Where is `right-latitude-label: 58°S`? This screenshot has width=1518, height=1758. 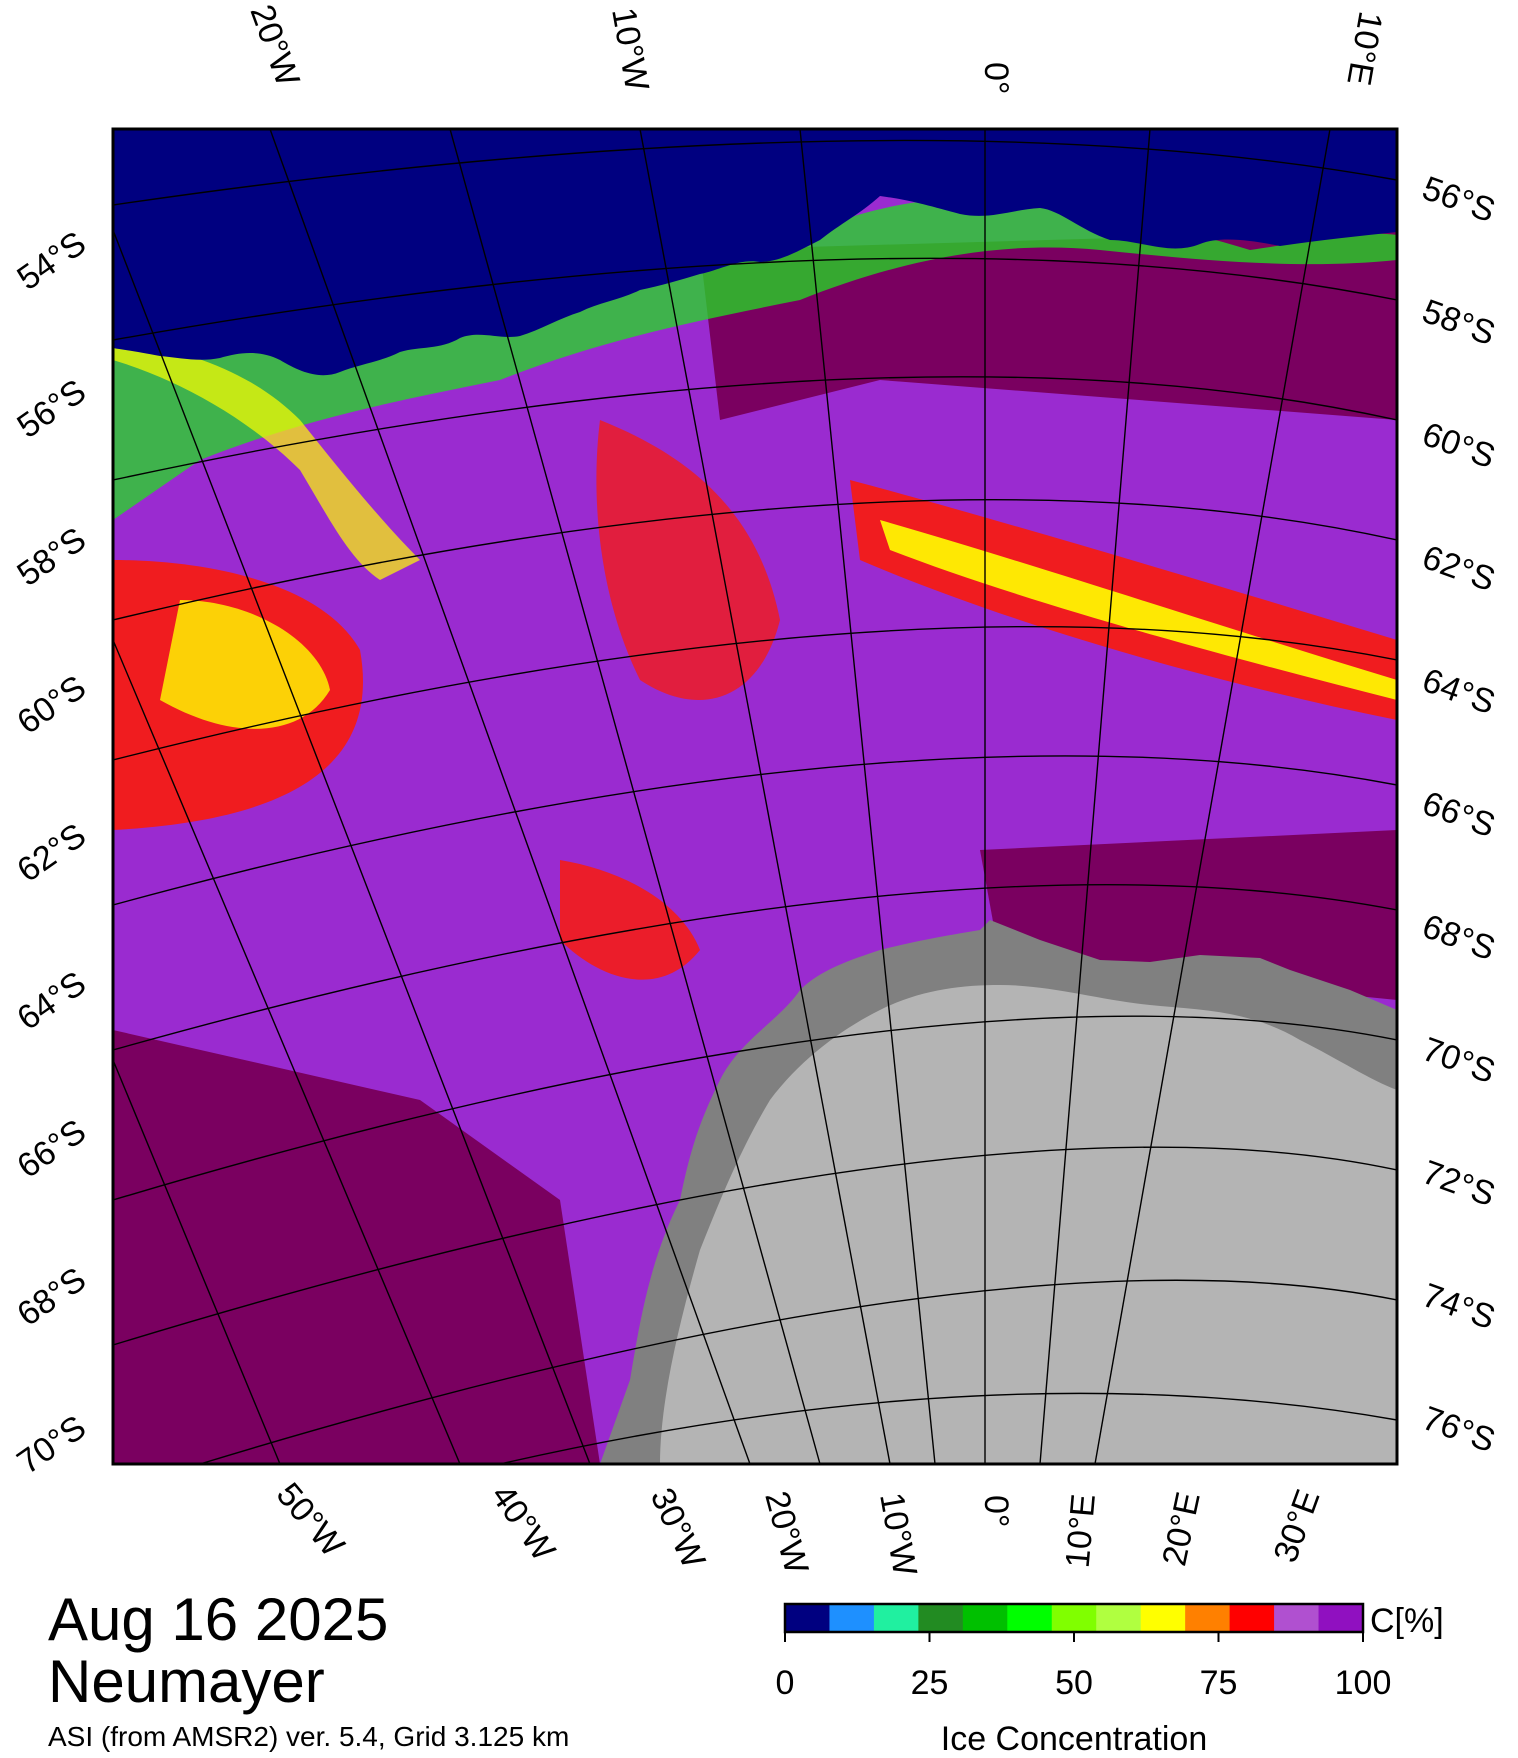 right-latitude-label: 58°S is located at coordinates (1458, 322).